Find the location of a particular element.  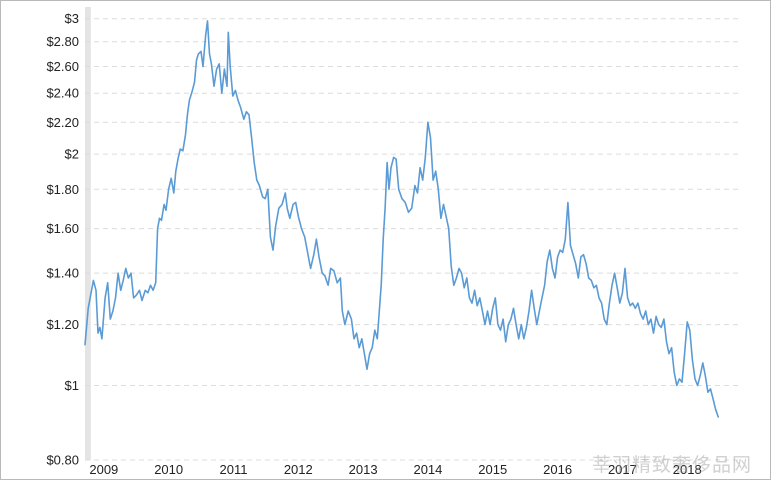

x-tick-label: 2014 is located at coordinates (427, 469).